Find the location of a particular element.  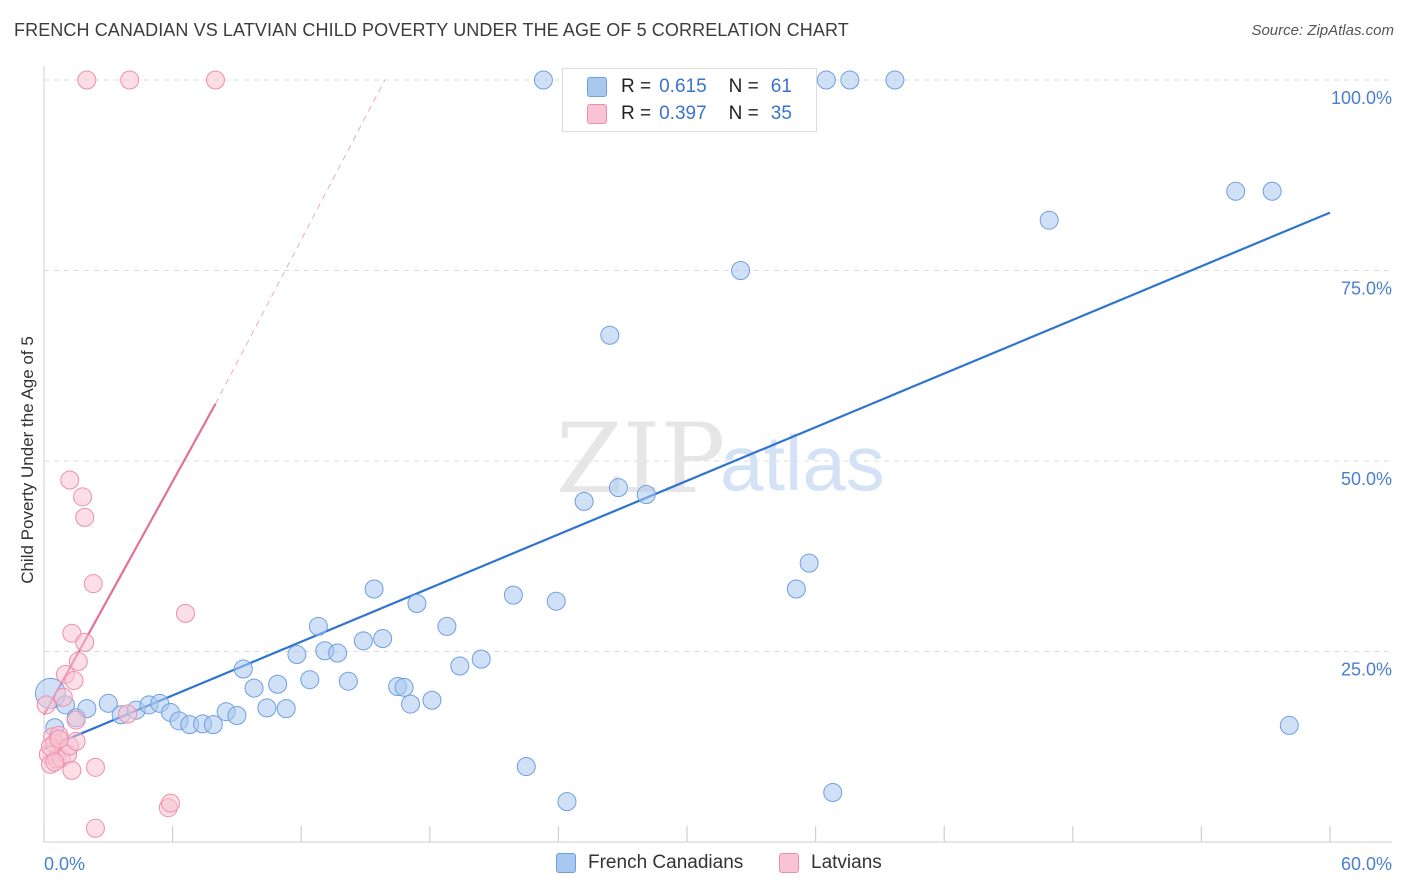

legend-row-latvians: R = 0.397 N = 35 is located at coordinates (689, 114).